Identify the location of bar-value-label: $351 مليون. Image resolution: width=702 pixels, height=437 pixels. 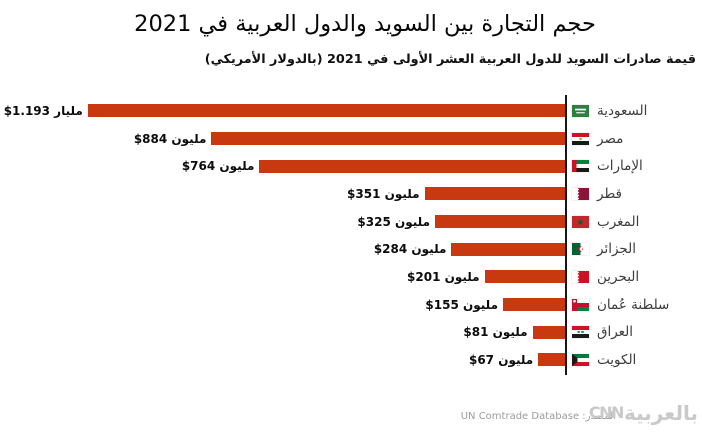
(383, 193).